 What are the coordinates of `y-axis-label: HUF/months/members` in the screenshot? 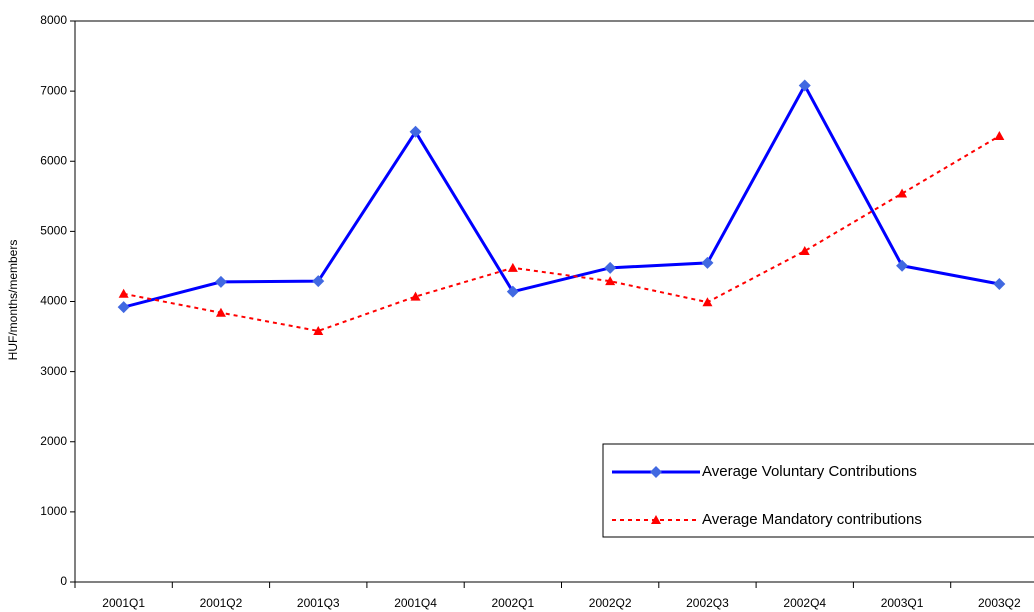 It's located at (13, 300).